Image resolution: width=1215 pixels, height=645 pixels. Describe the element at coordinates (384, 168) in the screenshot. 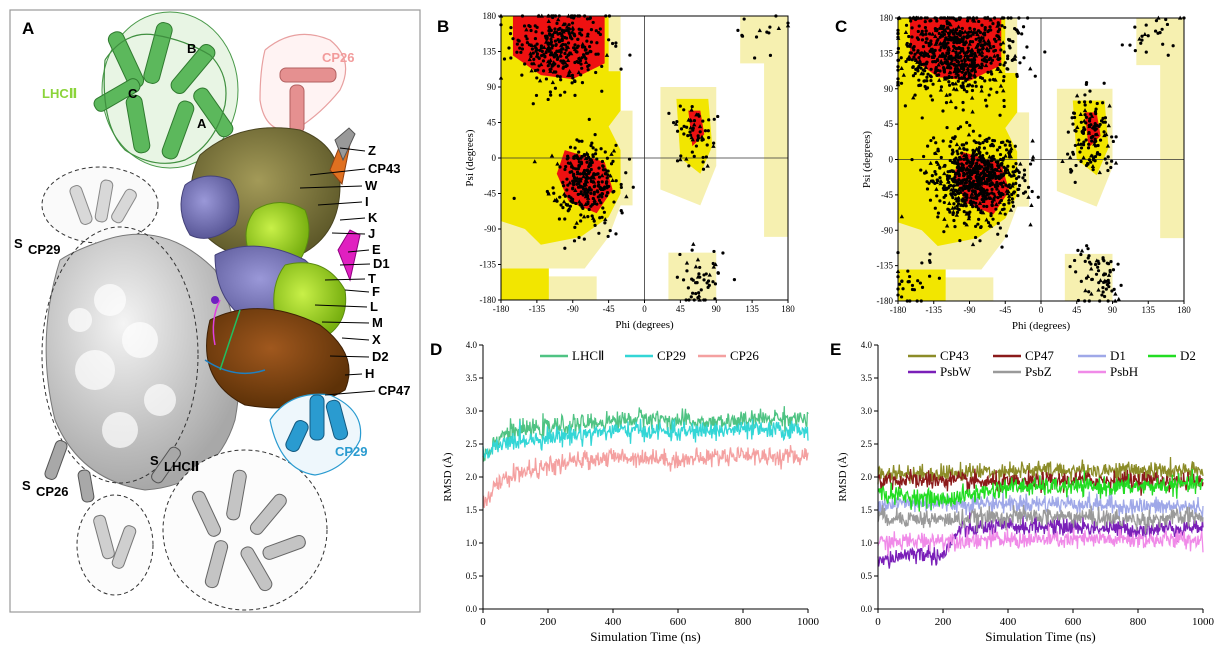

I see `subunit-label-cp43: CP43` at that location.